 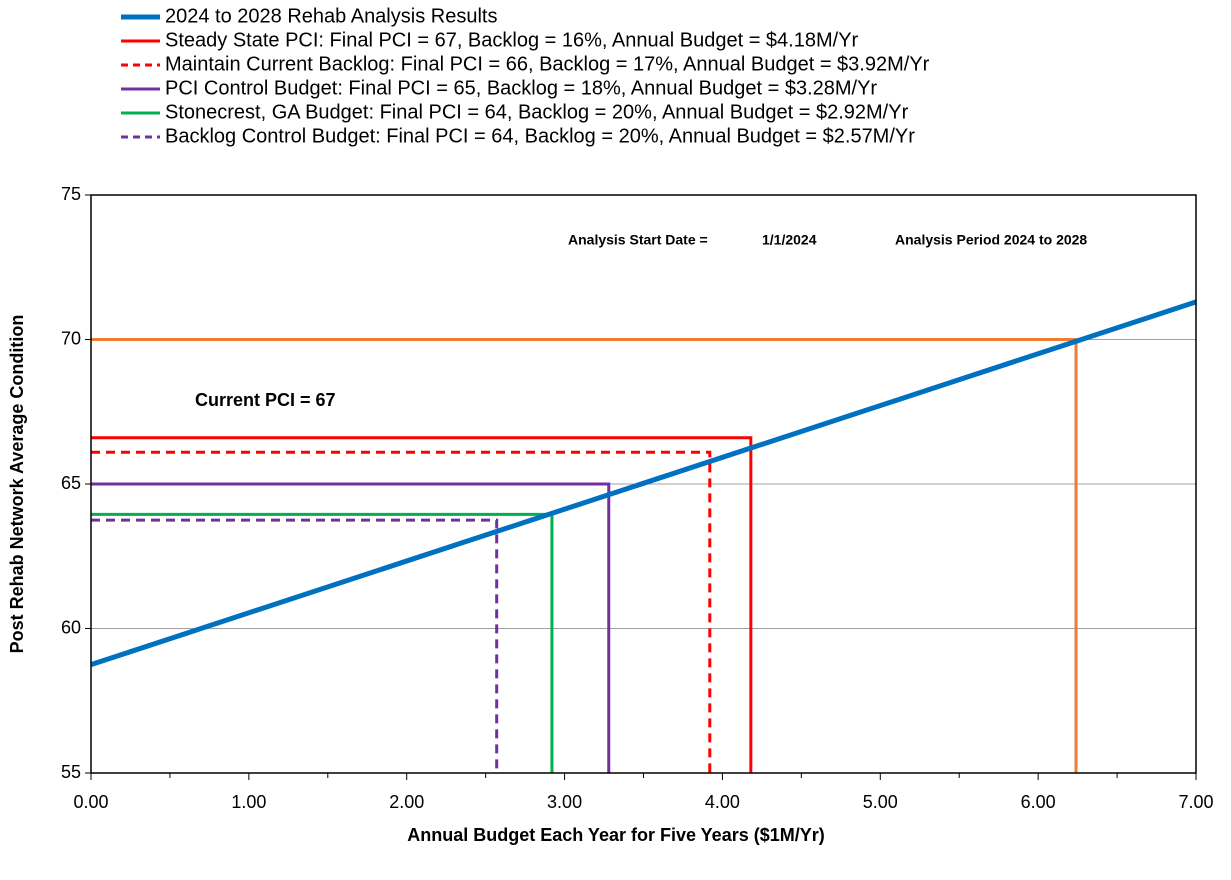 What do you see at coordinates (71, 627) in the screenshot?
I see `y-tick-label: 60` at bounding box center [71, 627].